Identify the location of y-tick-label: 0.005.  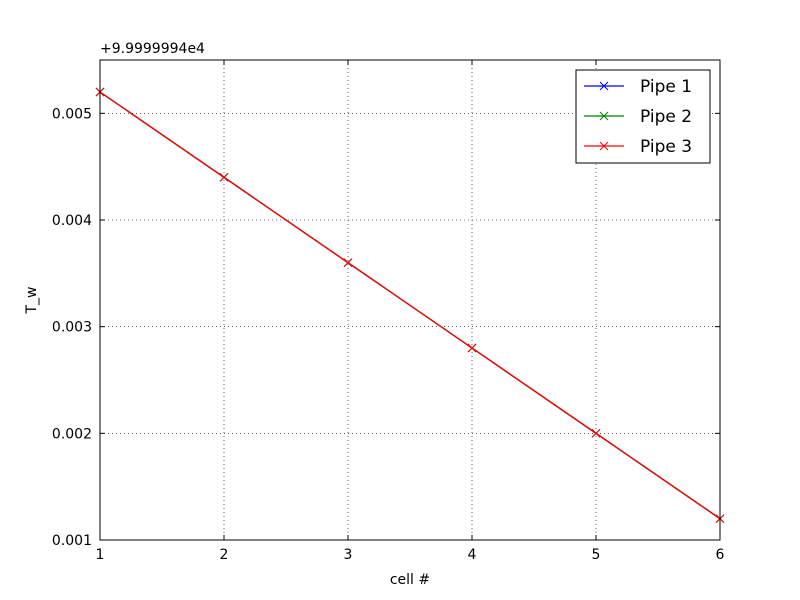
(72, 114).